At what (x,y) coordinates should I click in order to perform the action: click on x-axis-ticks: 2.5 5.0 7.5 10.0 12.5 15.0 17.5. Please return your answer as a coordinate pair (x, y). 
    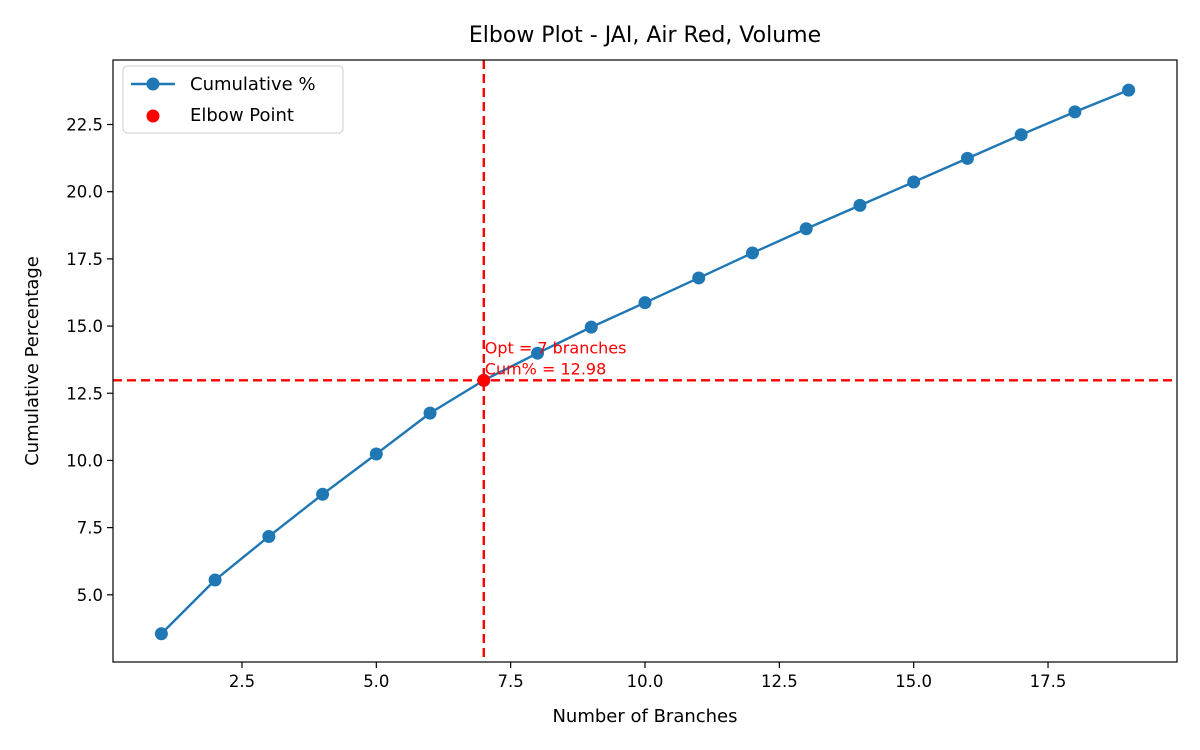
    Looking at the image, I should click on (648, 676).